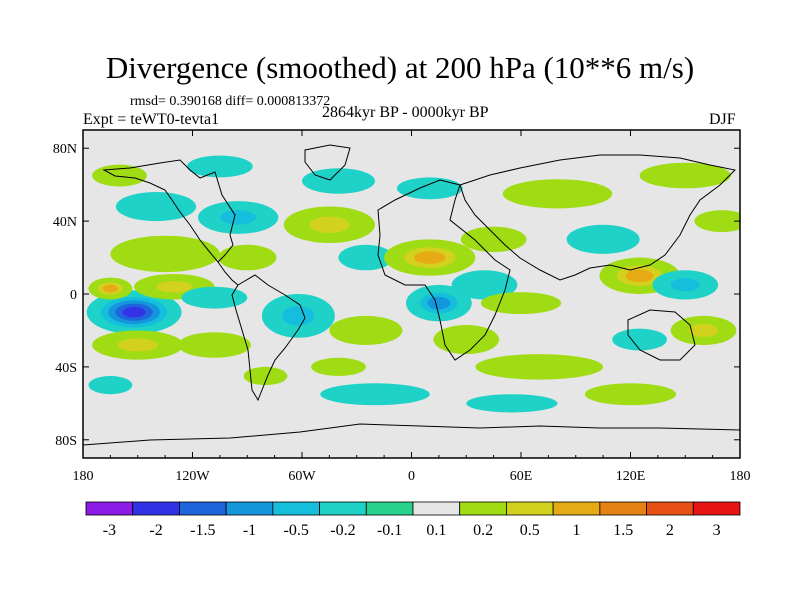 This screenshot has width=800, height=600. What do you see at coordinates (192, 476) in the screenshot?
I see `x-tick-label: 120W` at bounding box center [192, 476].